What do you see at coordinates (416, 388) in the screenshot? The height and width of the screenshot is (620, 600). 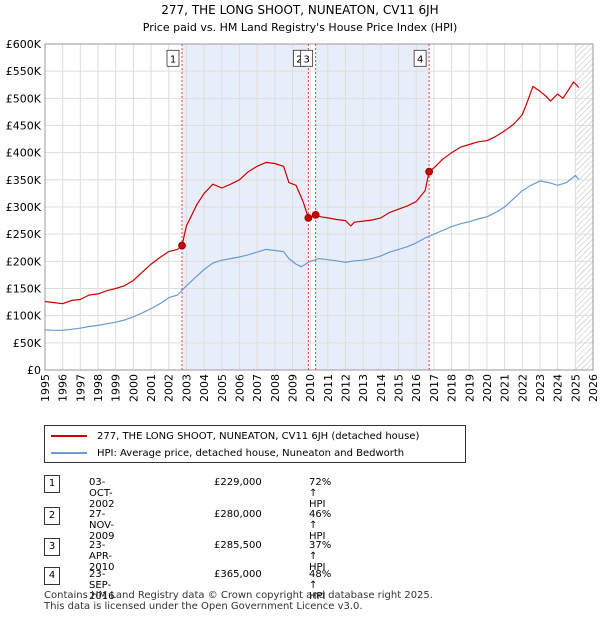 I see `x-tick-label: 2016` at bounding box center [416, 388].